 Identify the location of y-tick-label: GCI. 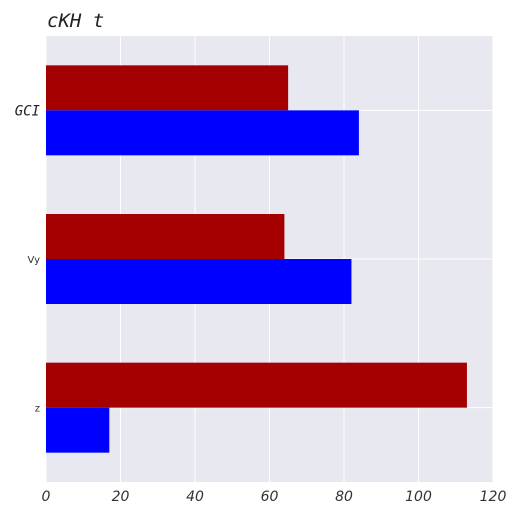
(28, 111).